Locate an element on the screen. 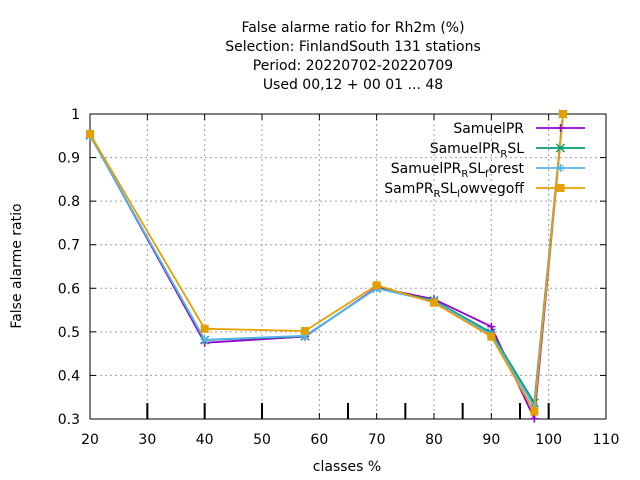 This screenshot has height=480, width=640. y-tick-label: 0.4 is located at coordinates (69, 376).